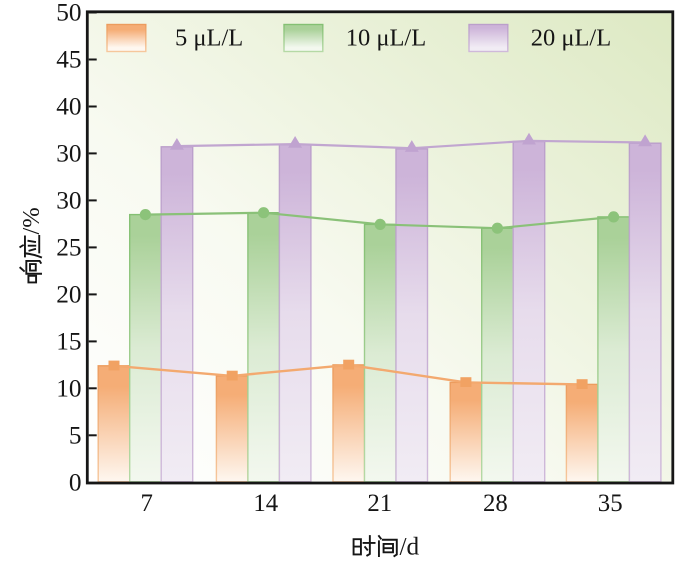 The image size is (700, 564). What do you see at coordinates (75, 482) in the screenshot?
I see `svg-text: 0` at bounding box center [75, 482].